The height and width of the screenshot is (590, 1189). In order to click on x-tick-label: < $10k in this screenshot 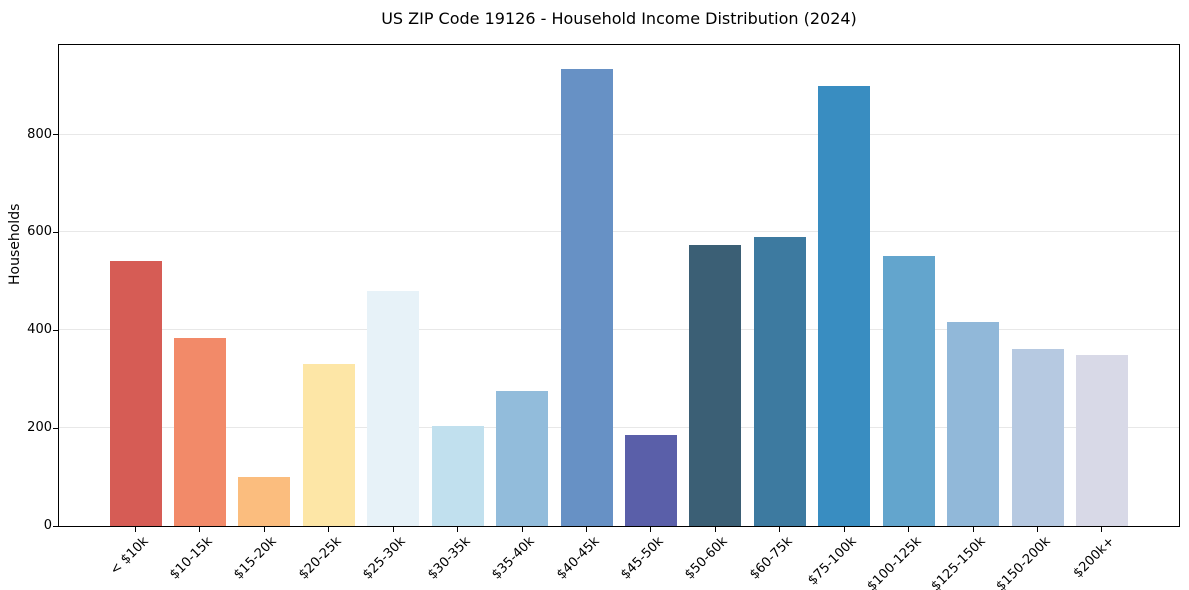, I will do `click(129, 556)`.